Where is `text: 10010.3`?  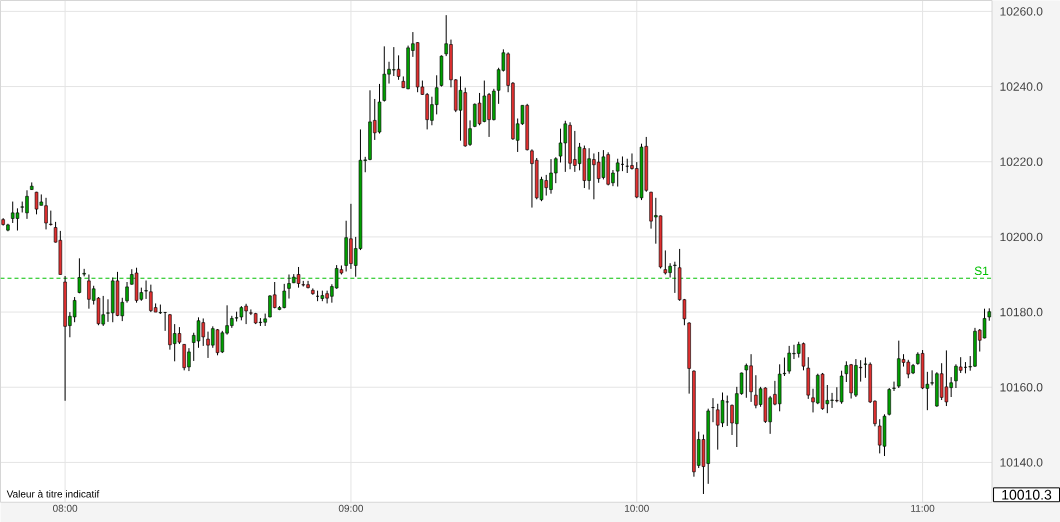 text: 10010.3 is located at coordinates (1027, 494).